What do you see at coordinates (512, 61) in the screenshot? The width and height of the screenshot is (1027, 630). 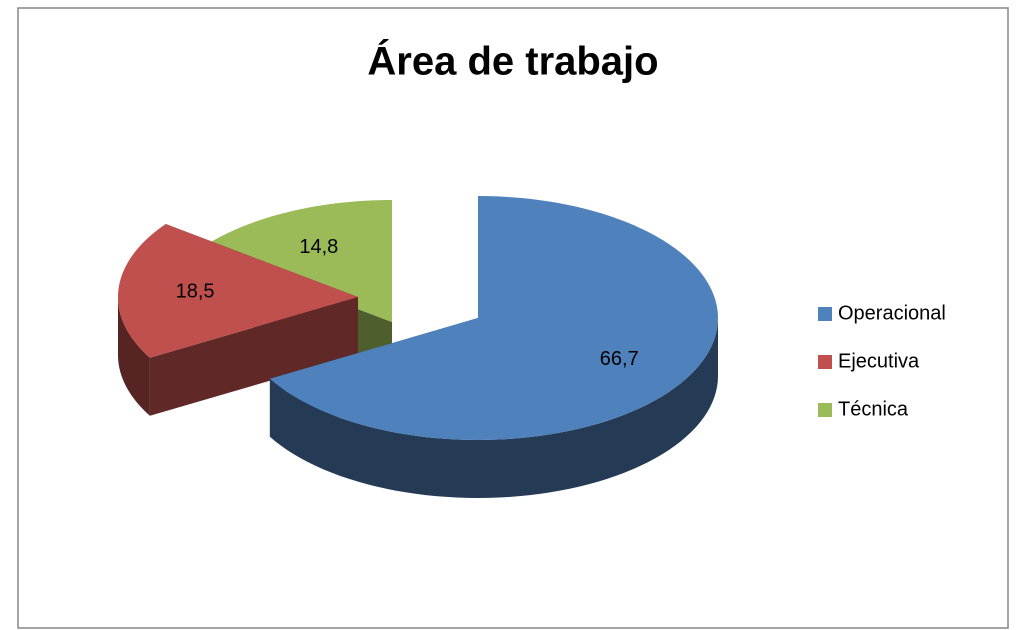 I see `chart-title: Área de trabajo` at bounding box center [512, 61].